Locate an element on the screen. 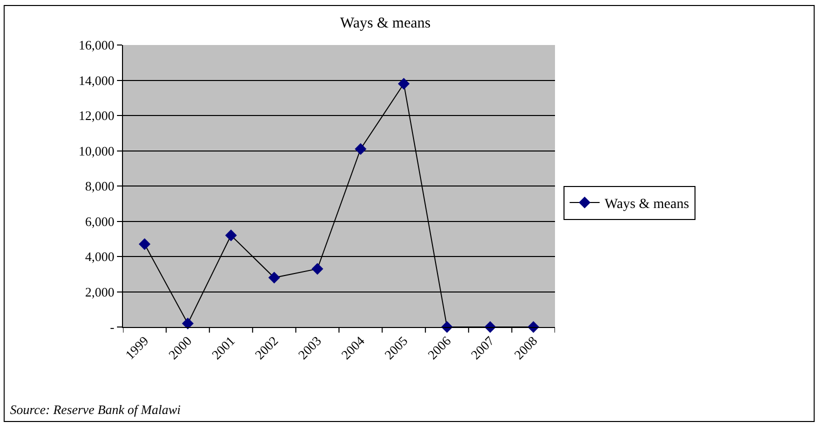 The height and width of the screenshot is (430, 820). legend-label: Ways & means is located at coordinates (647, 204).